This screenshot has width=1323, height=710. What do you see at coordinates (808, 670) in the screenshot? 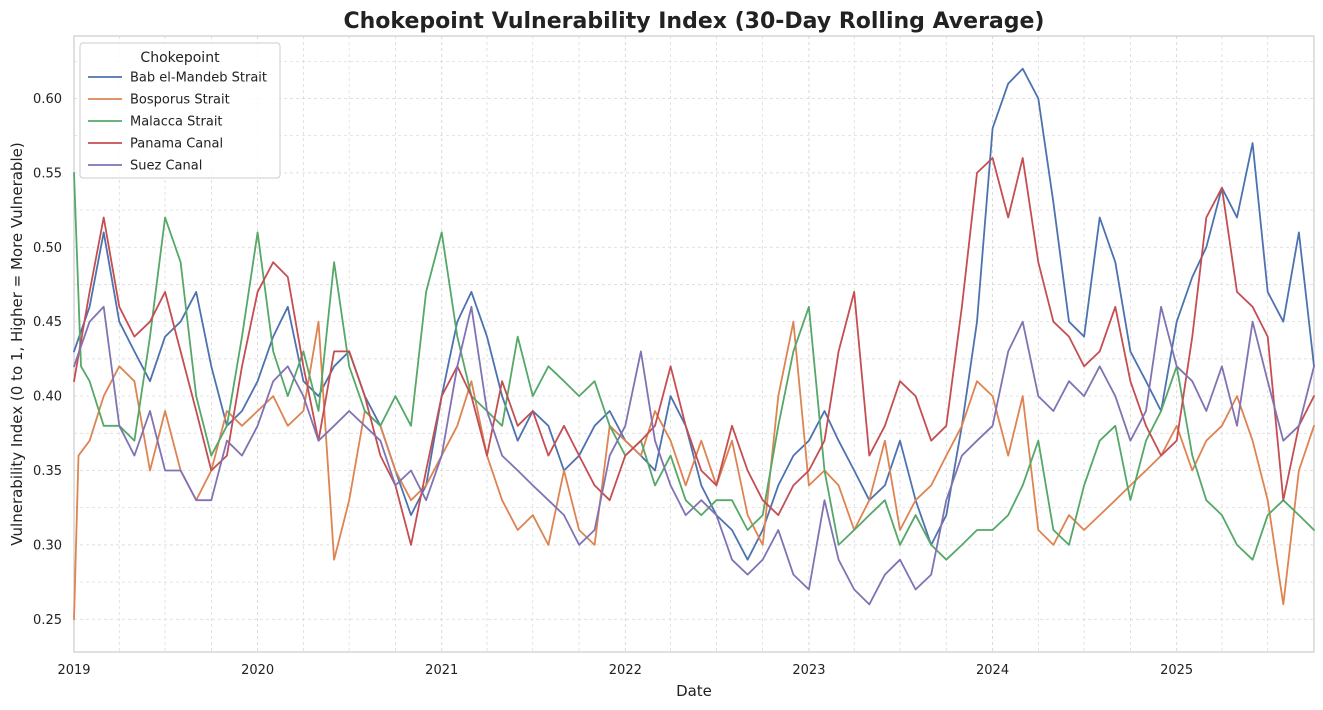
I see `x-tick-label: 2023` at bounding box center [808, 670].